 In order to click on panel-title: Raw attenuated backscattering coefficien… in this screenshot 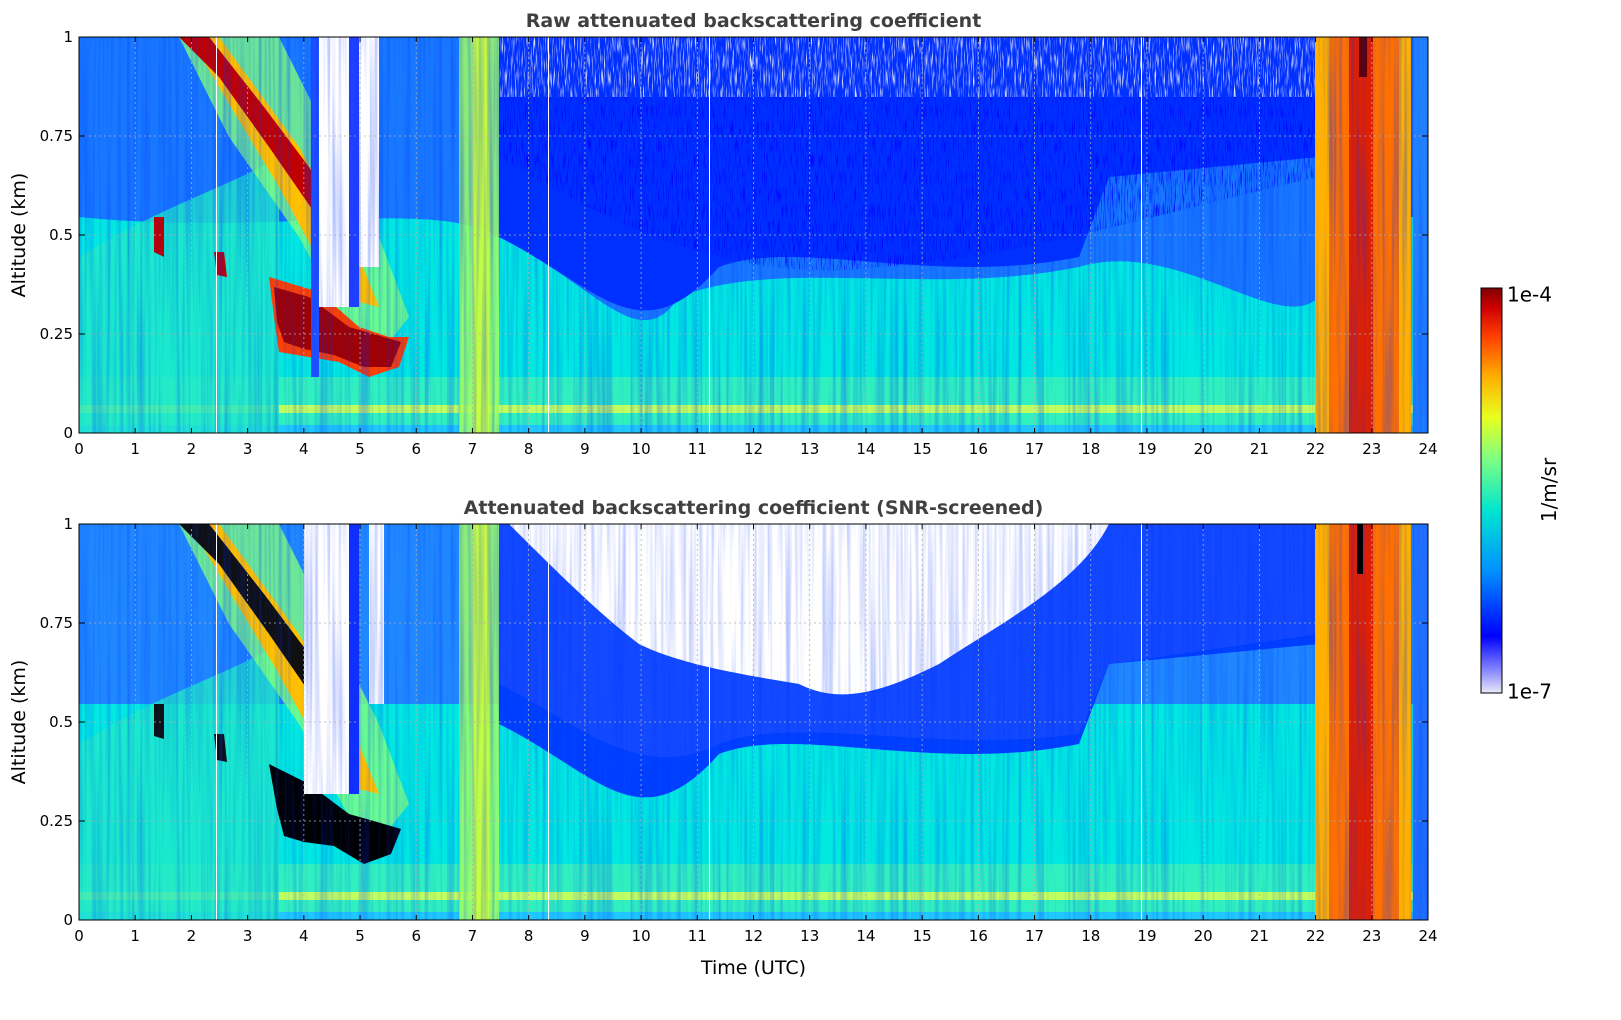, I will do `click(754, 21)`.